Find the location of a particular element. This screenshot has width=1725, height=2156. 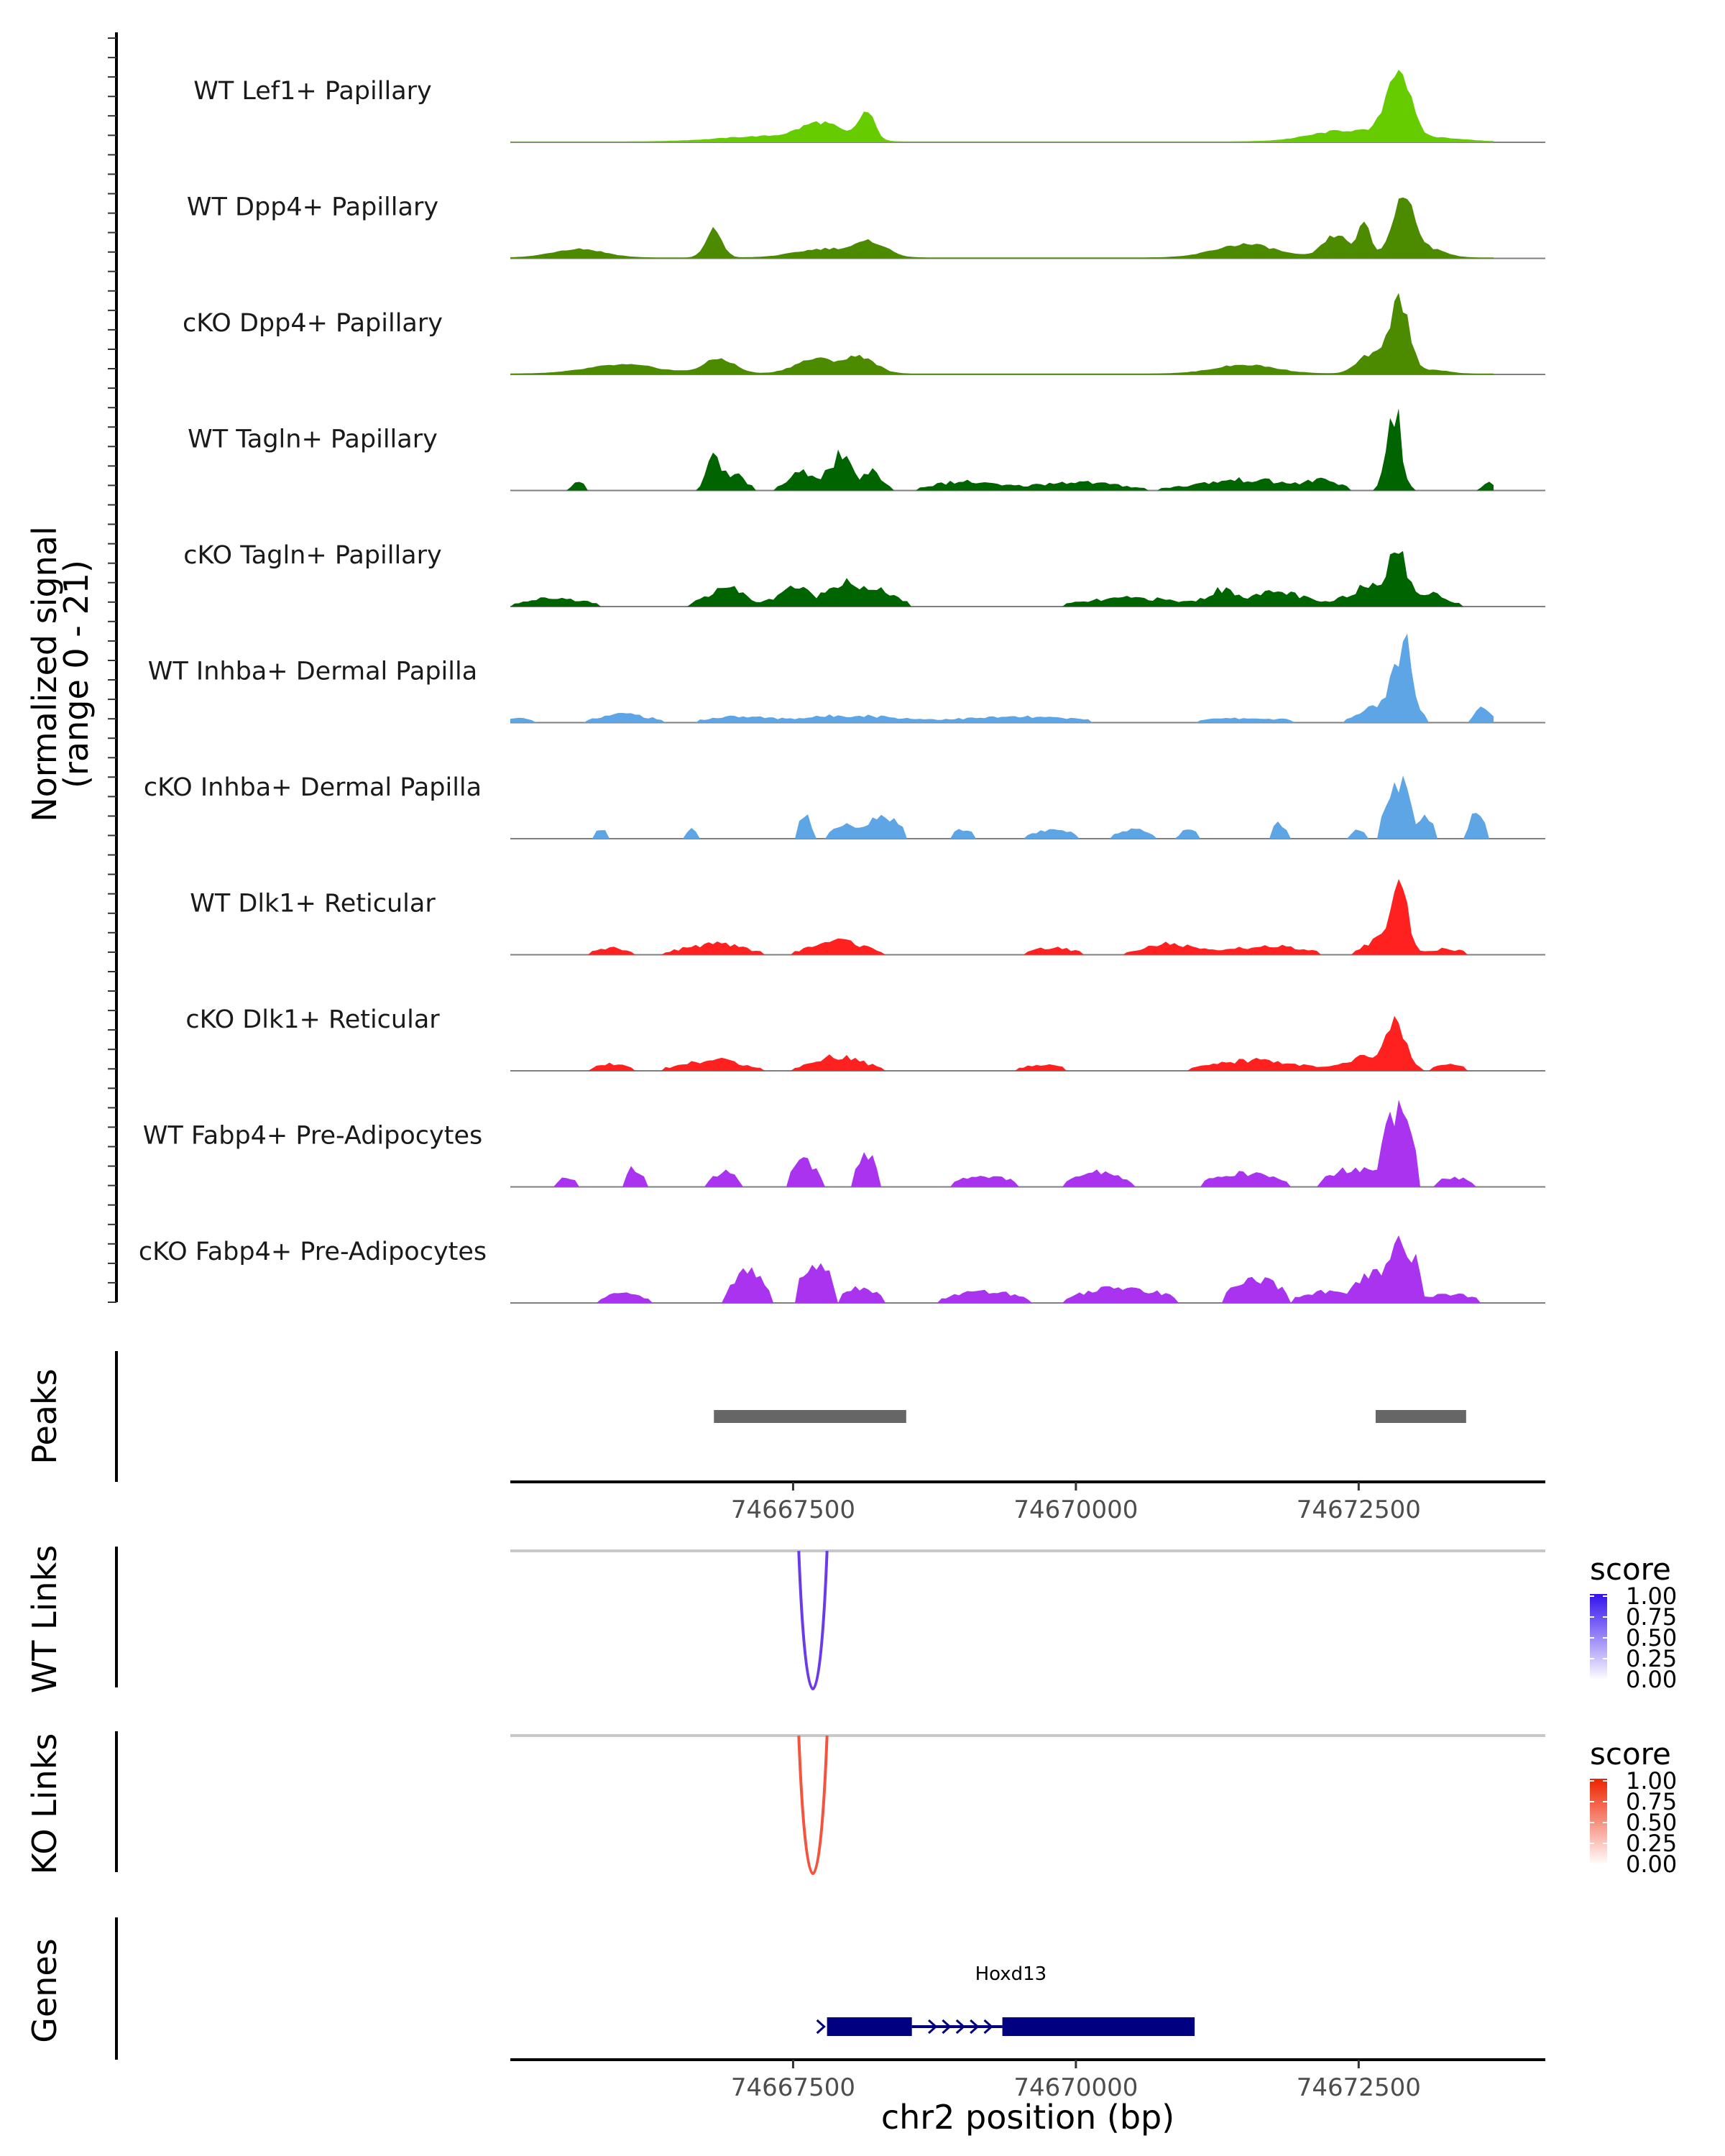

signal-axis-title-line: Normalized signal is located at coordinates (44, 674).